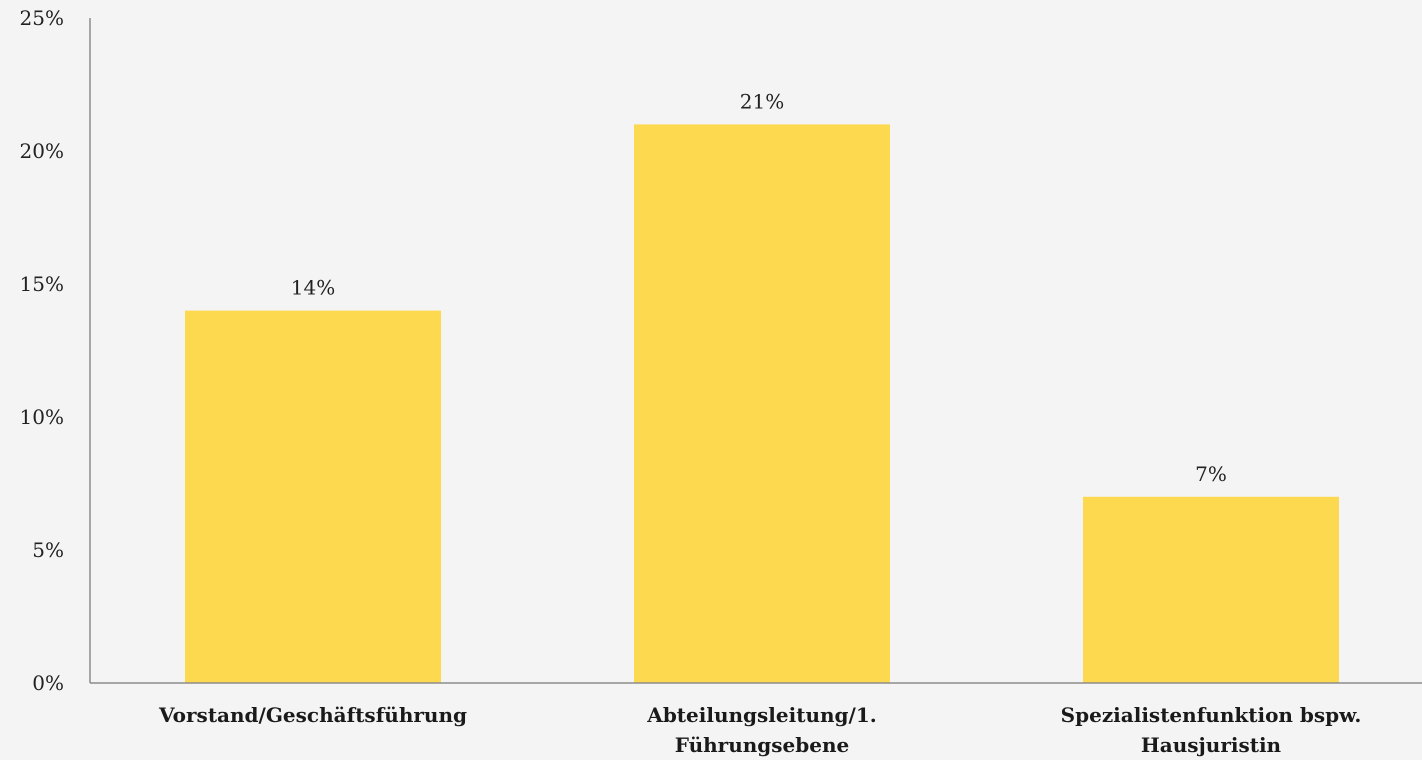 The width and height of the screenshot is (1422, 760). Describe the element at coordinates (762, 745) in the screenshot. I see `x-category-label: Führungsebene` at that location.